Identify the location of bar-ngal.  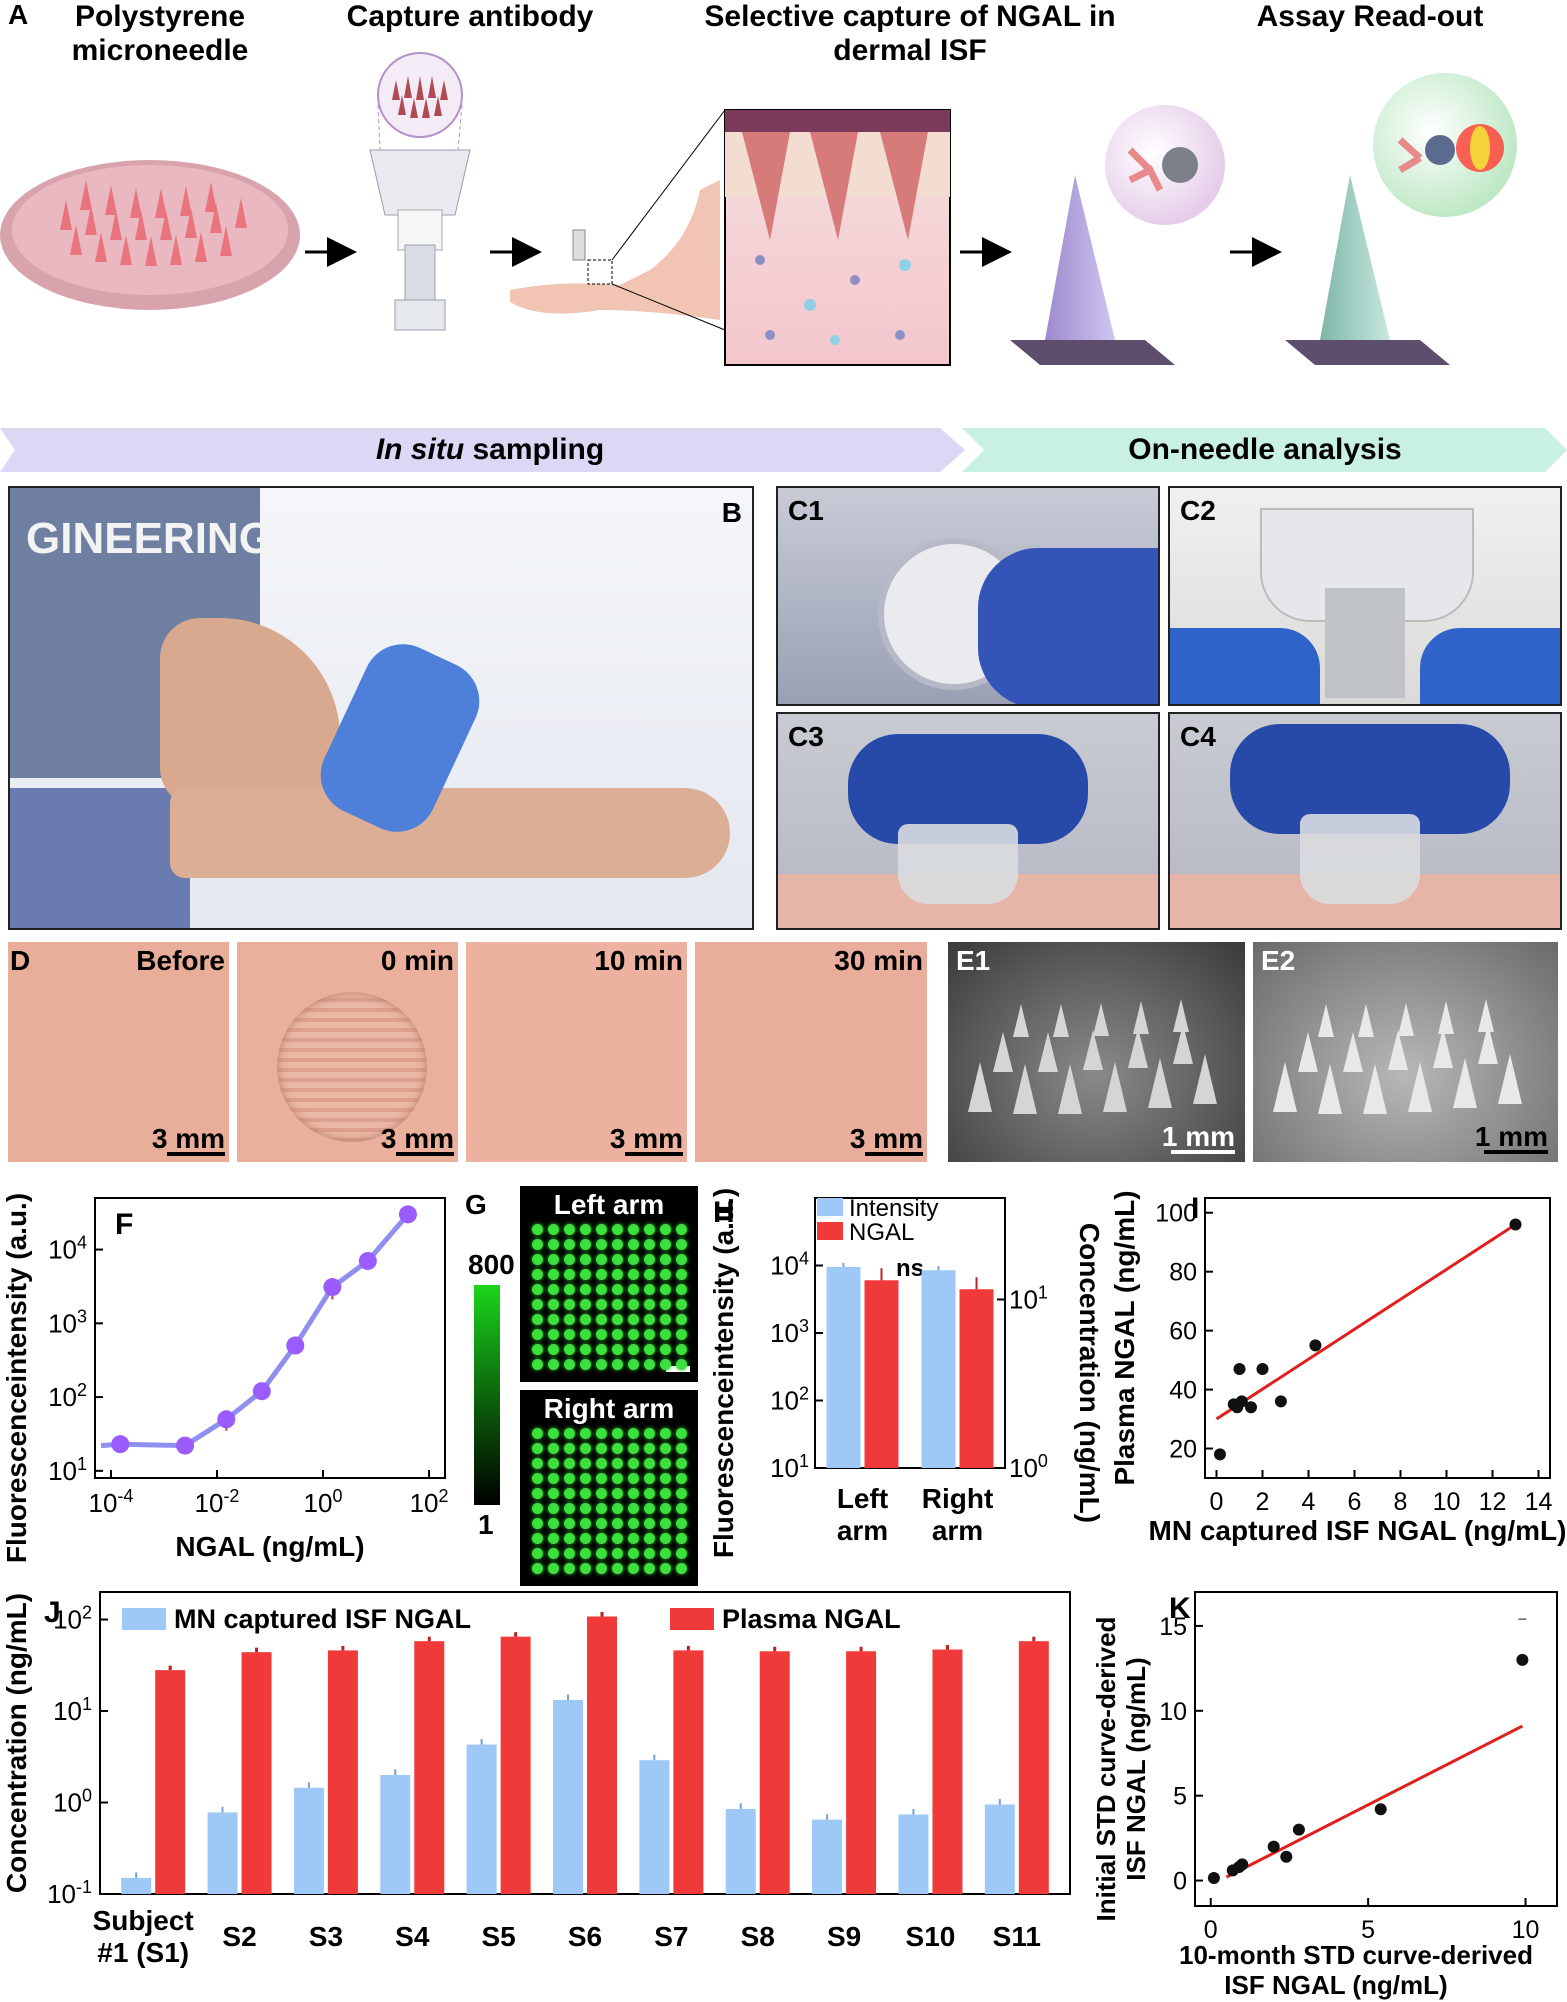
(881, 1374).